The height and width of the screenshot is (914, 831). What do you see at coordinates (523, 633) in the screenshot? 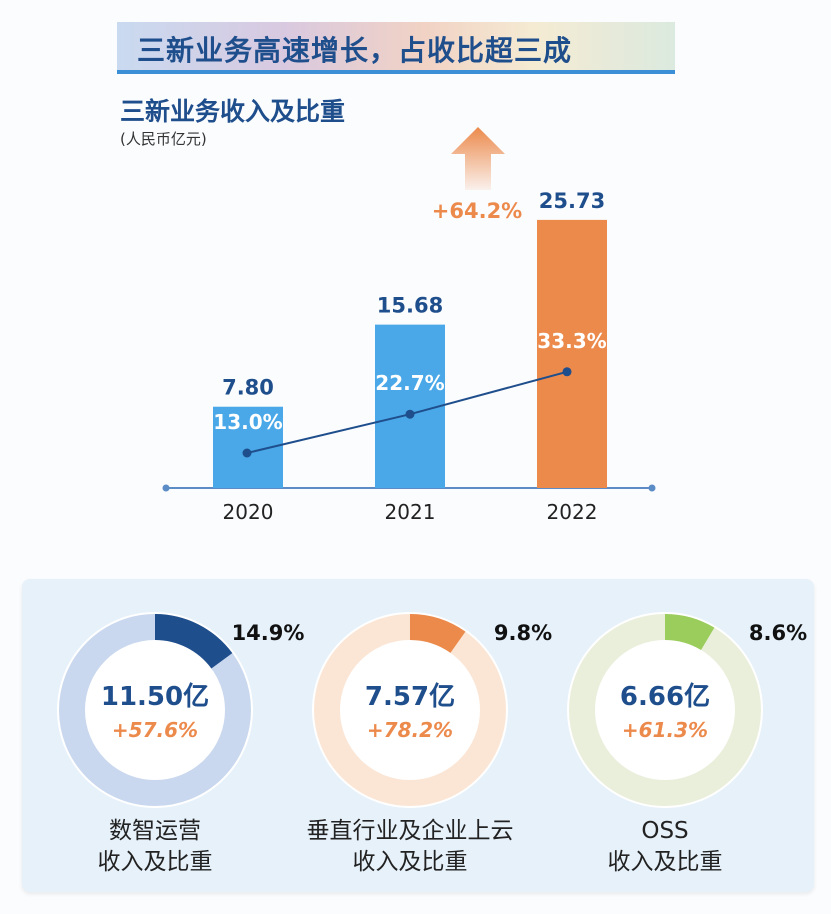
I see `share-label: 9.8%` at bounding box center [523, 633].